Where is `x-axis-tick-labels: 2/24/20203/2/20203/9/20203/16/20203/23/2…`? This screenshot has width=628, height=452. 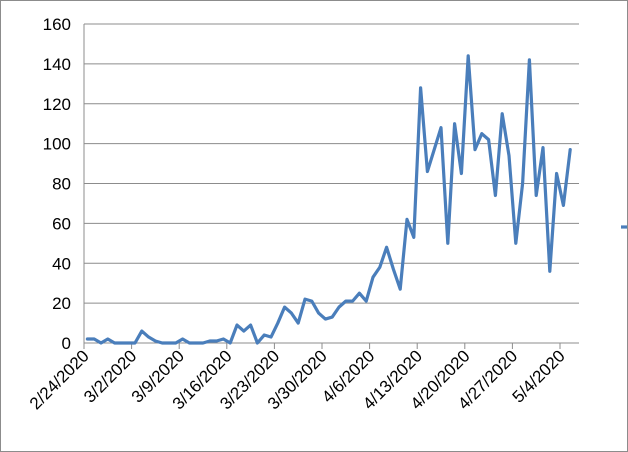 x-axis-tick-labels: 2/24/20203/2/20203/9/20203/16/20203/23/2… is located at coordinates (297, 379).